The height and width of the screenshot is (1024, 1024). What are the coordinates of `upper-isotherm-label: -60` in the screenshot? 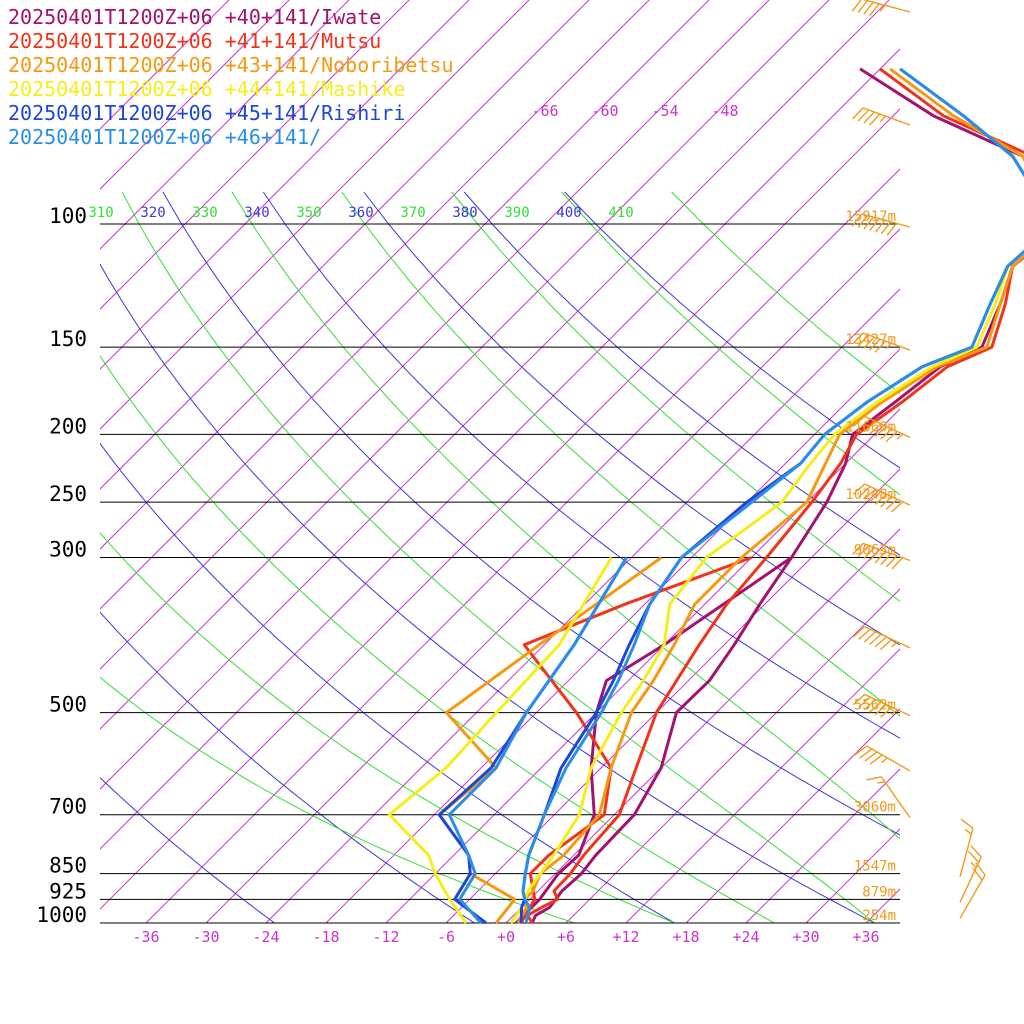 It's located at (604, 111).